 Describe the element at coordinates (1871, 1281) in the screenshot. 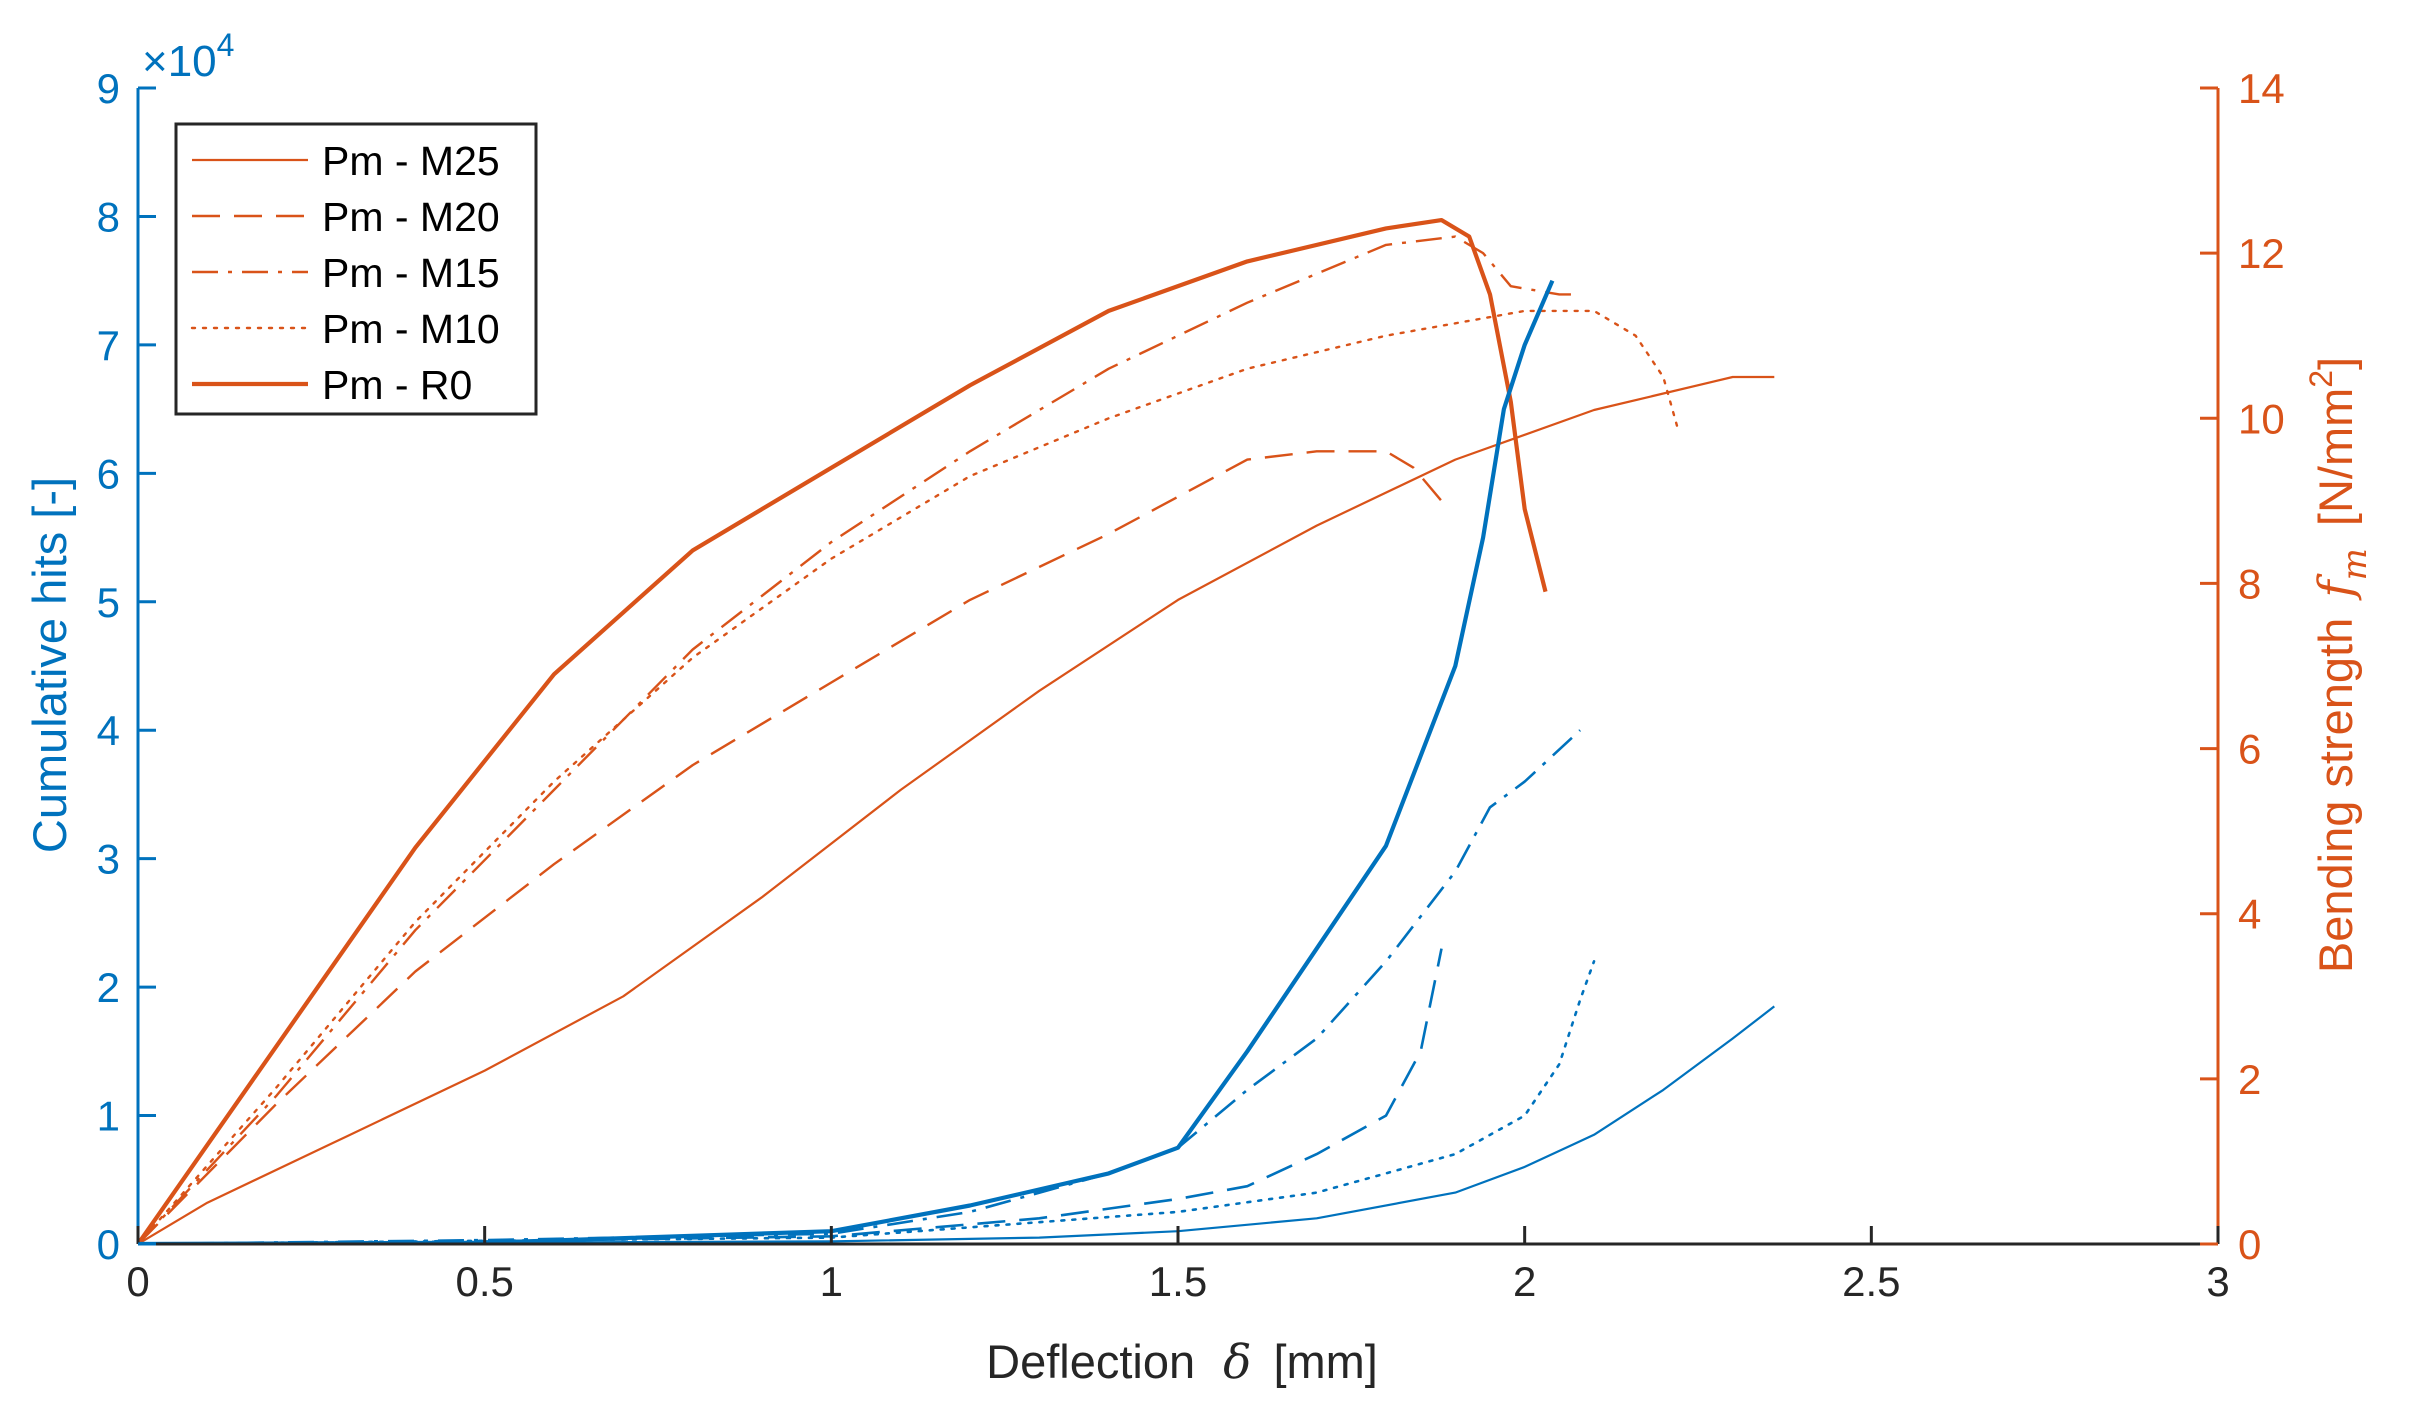

I see `x-tick-label: 2.5` at that location.